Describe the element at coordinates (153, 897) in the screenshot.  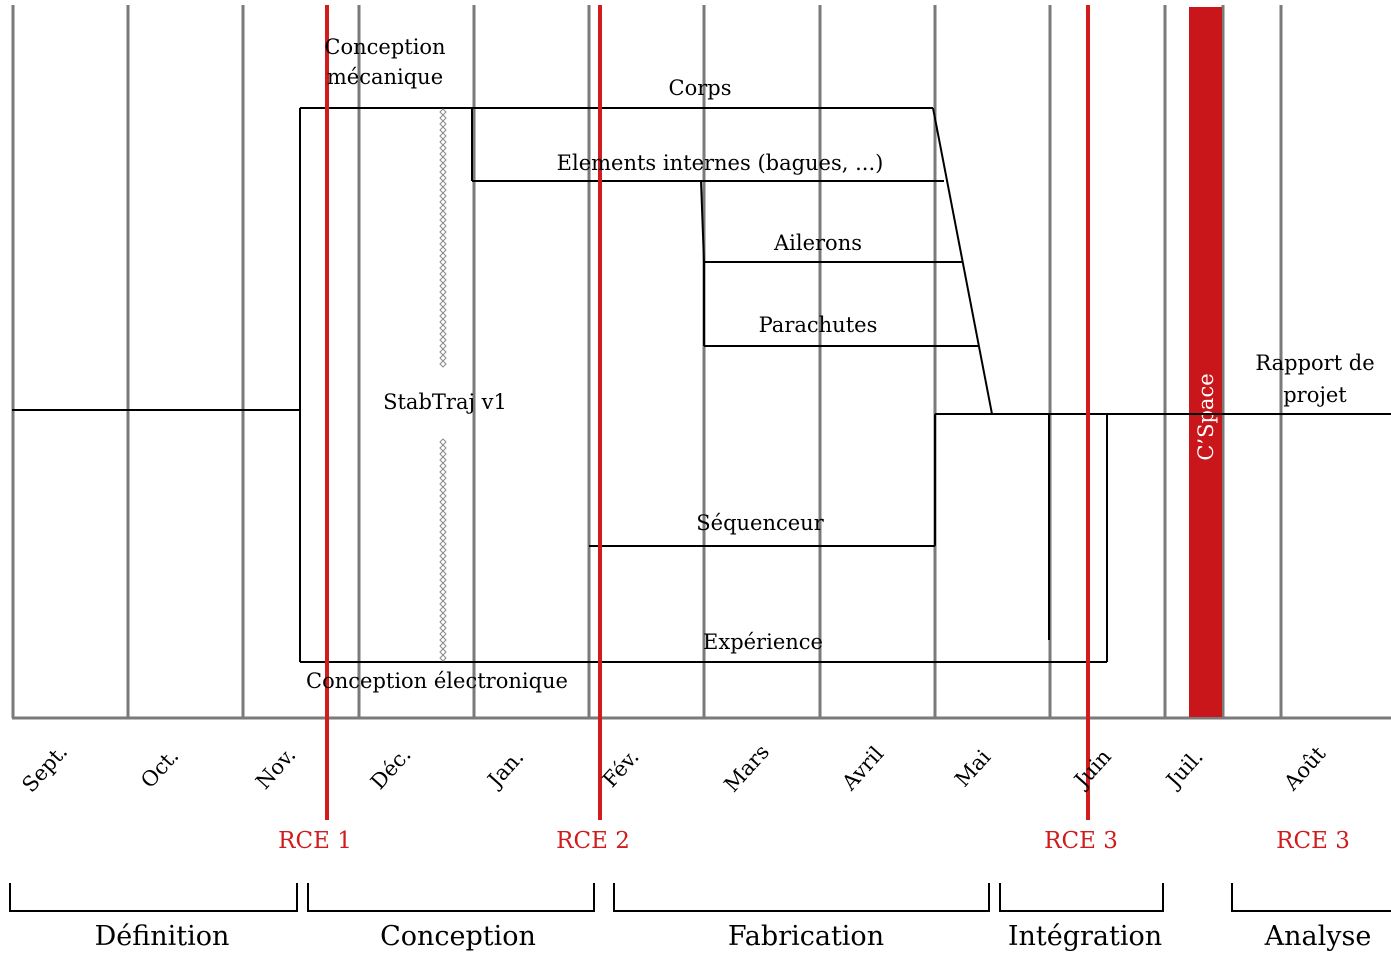
I see `phase-bracket-definition` at that location.